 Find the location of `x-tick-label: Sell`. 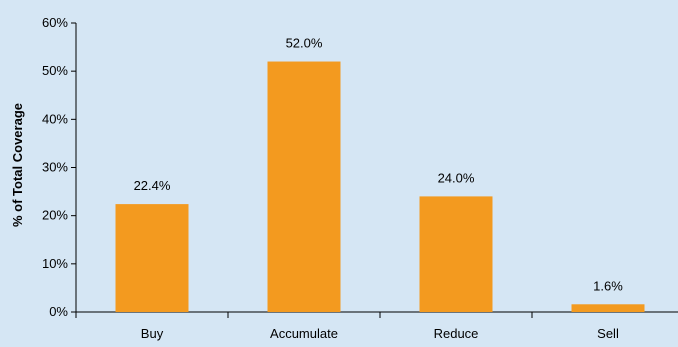

x-tick-label: Sell is located at coordinates (608, 333).